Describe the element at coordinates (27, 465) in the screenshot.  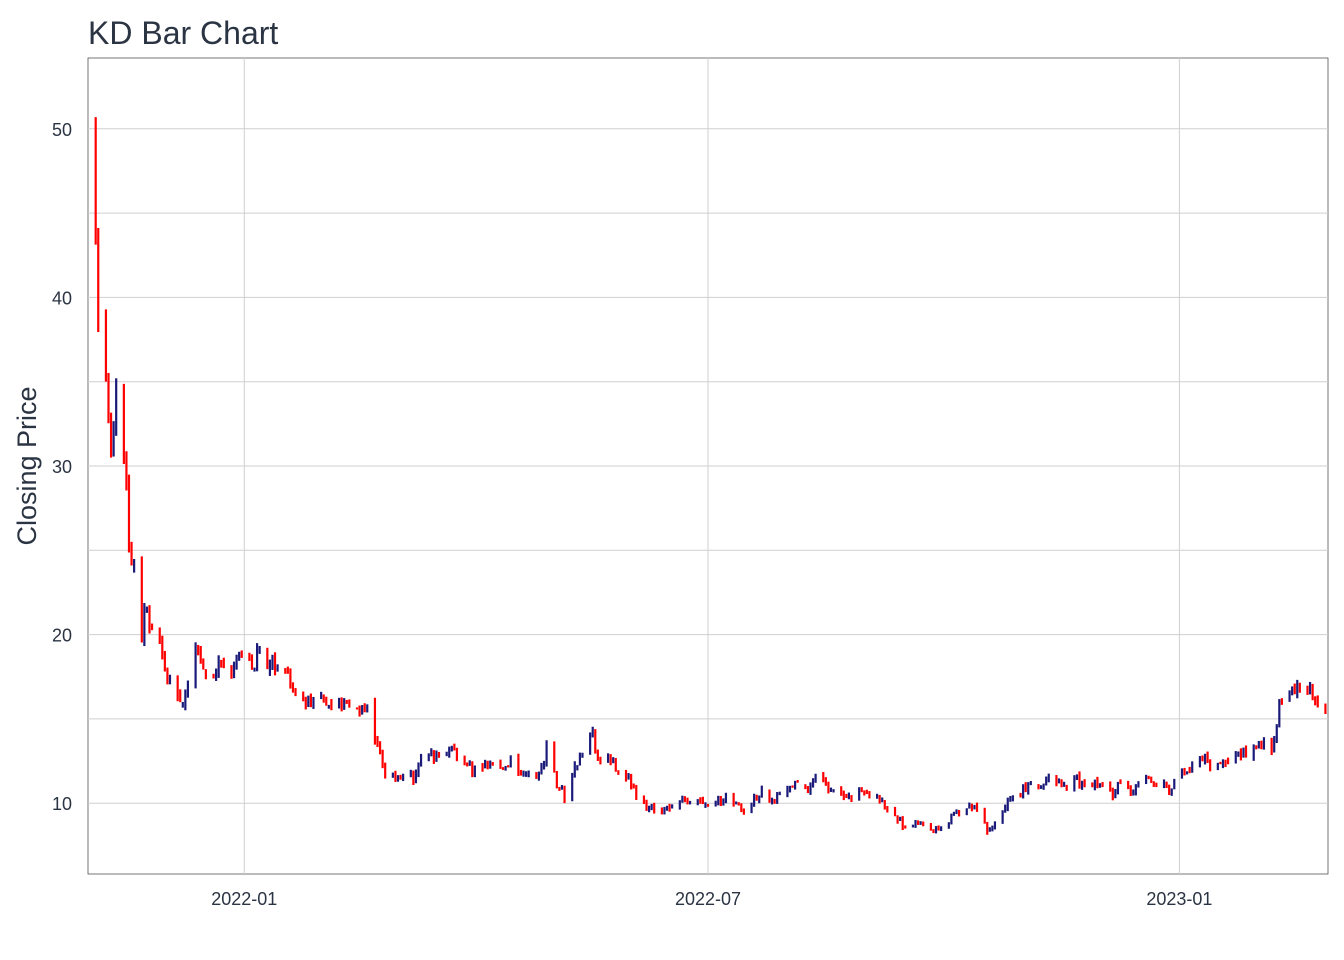
I see `y-axis-label: Closing Price` at that location.